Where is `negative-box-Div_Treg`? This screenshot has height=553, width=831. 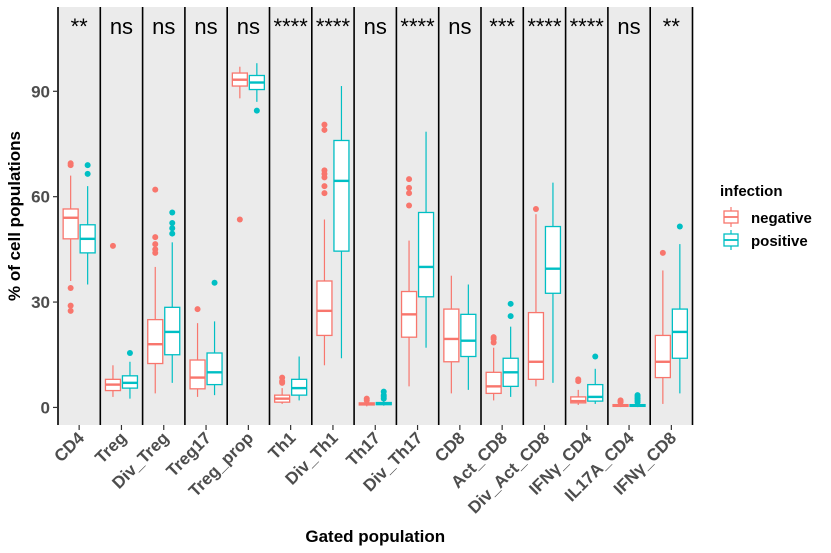
negative-box-Div_Treg is located at coordinates (155, 290).